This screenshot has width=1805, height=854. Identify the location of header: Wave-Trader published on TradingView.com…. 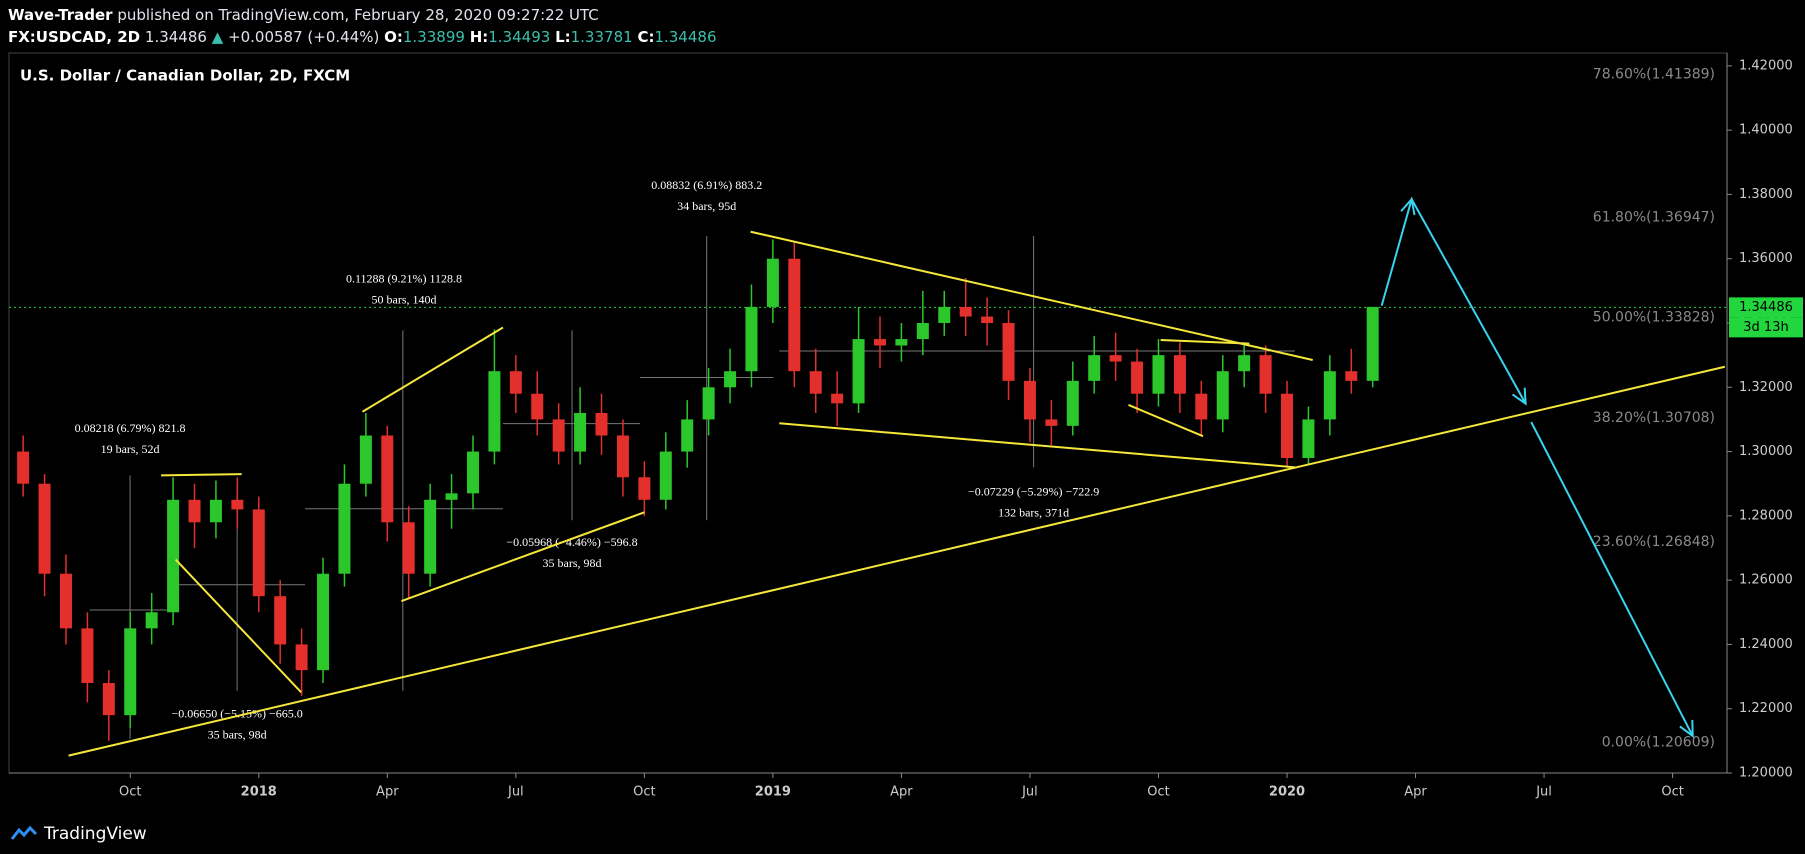
(362, 26).